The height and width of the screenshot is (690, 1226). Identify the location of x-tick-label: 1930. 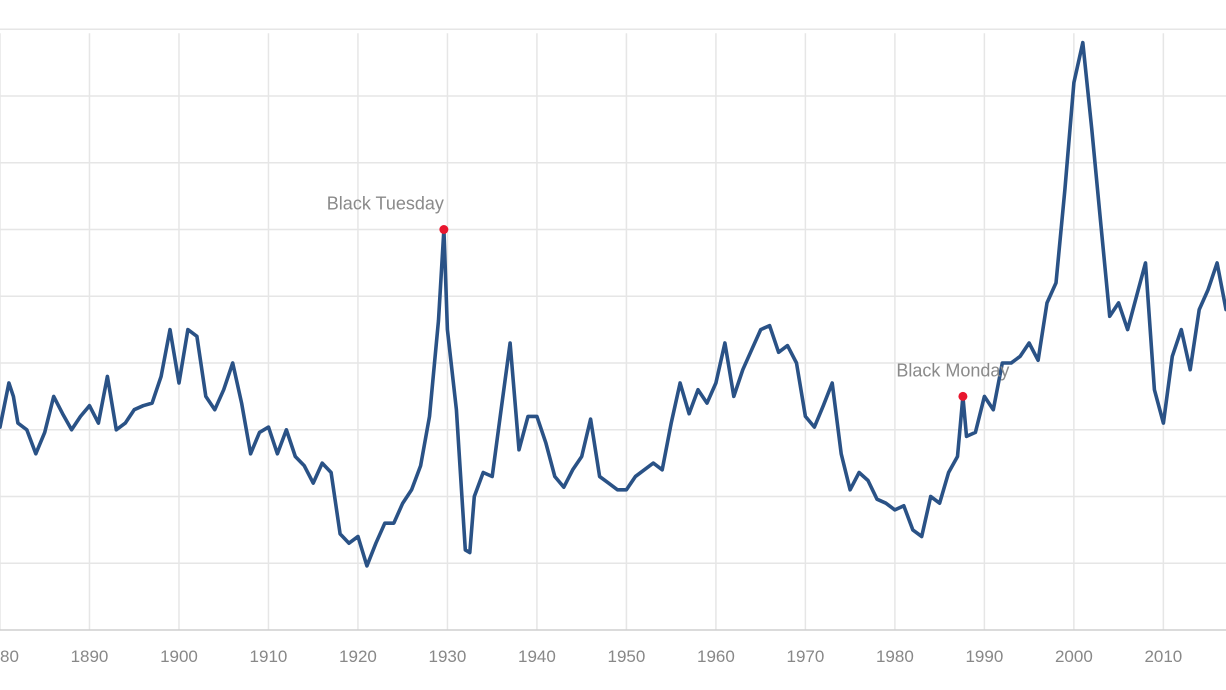
(448, 656).